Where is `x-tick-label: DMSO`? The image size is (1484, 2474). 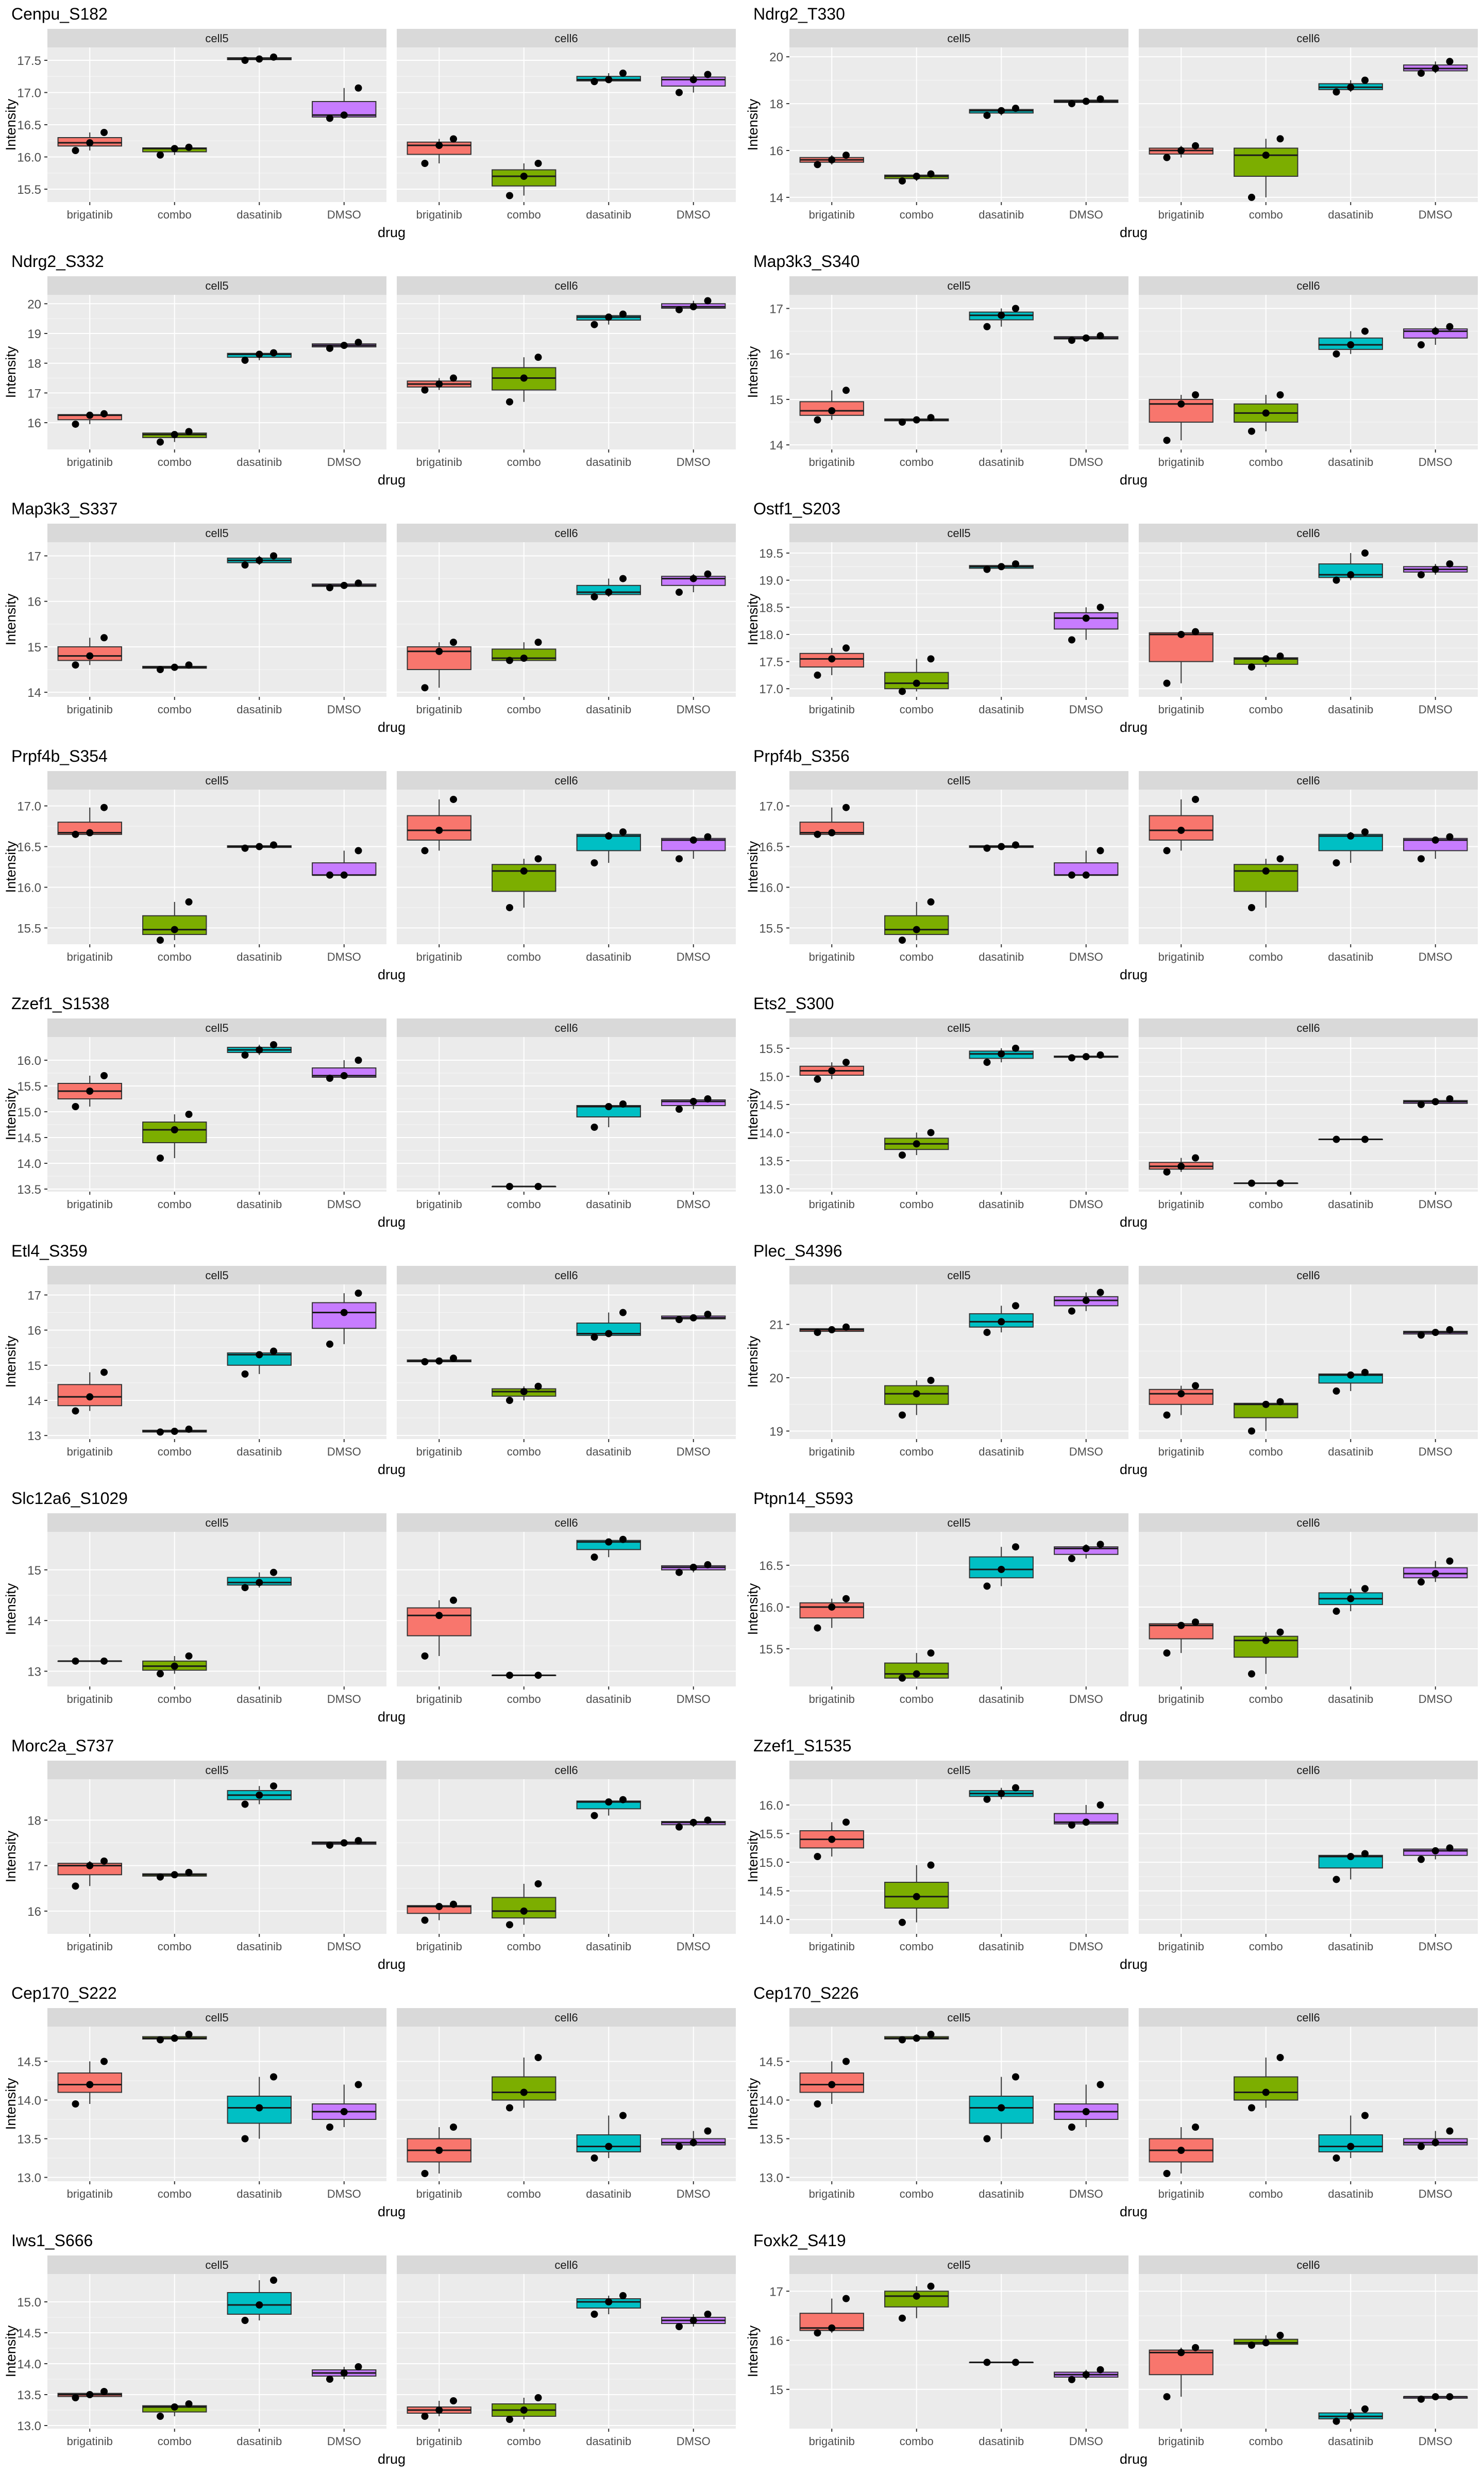
x-tick-label: DMSO is located at coordinates (344, 2441).